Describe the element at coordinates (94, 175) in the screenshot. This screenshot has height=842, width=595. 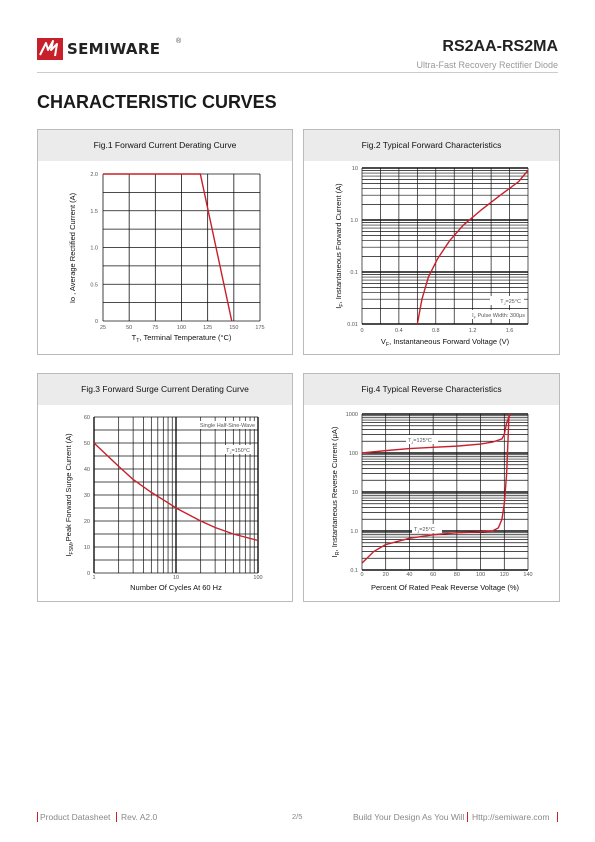
I see `y-tick-label: 2.0` at that location.